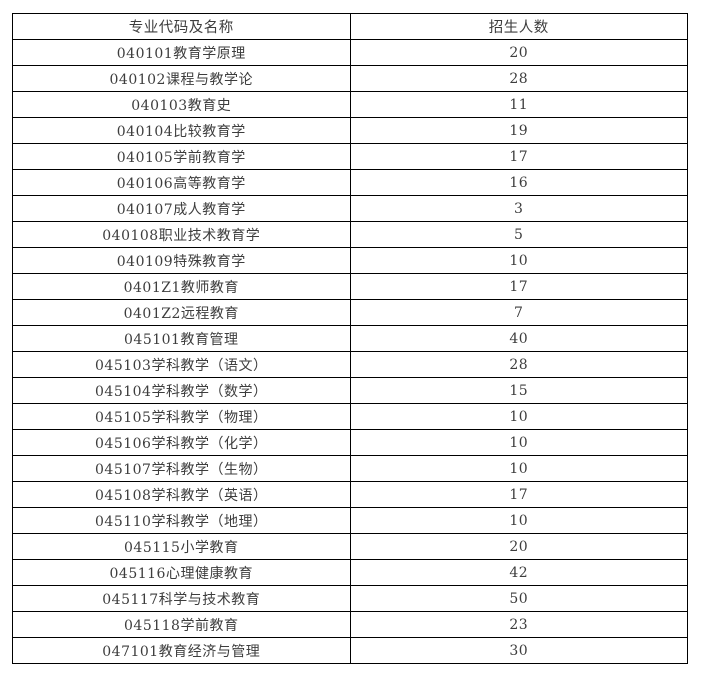  I want to click on table-header: 专业代码及名称 招生人数, so click(350, 26).